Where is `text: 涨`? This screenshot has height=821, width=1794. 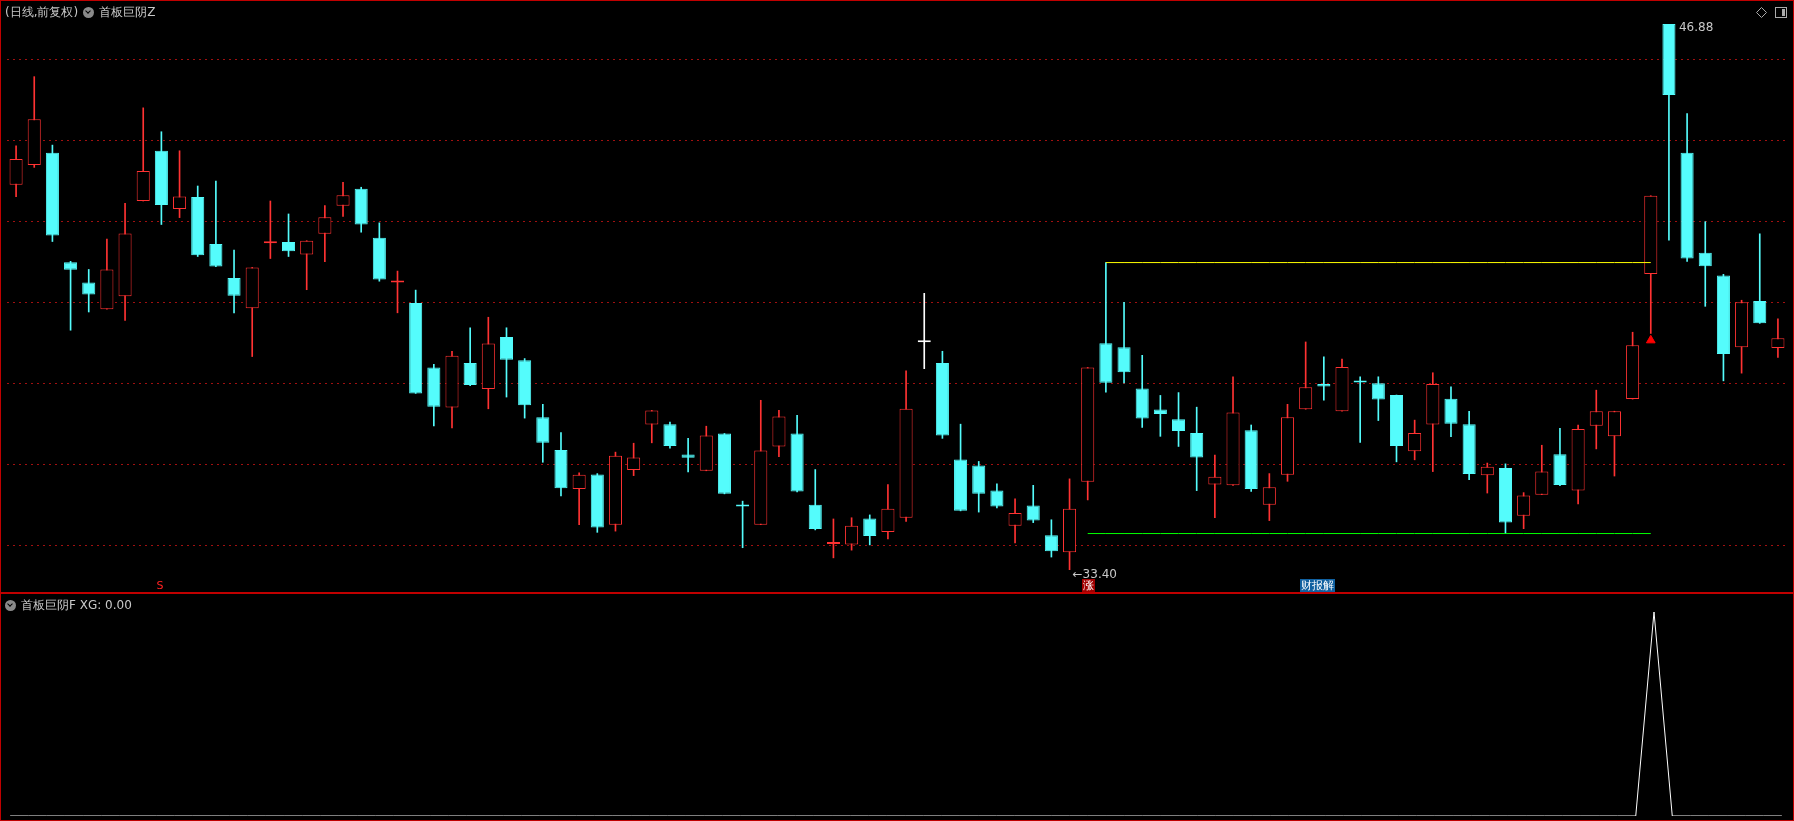 text: 涨 is located at coordinates (1088, 585).